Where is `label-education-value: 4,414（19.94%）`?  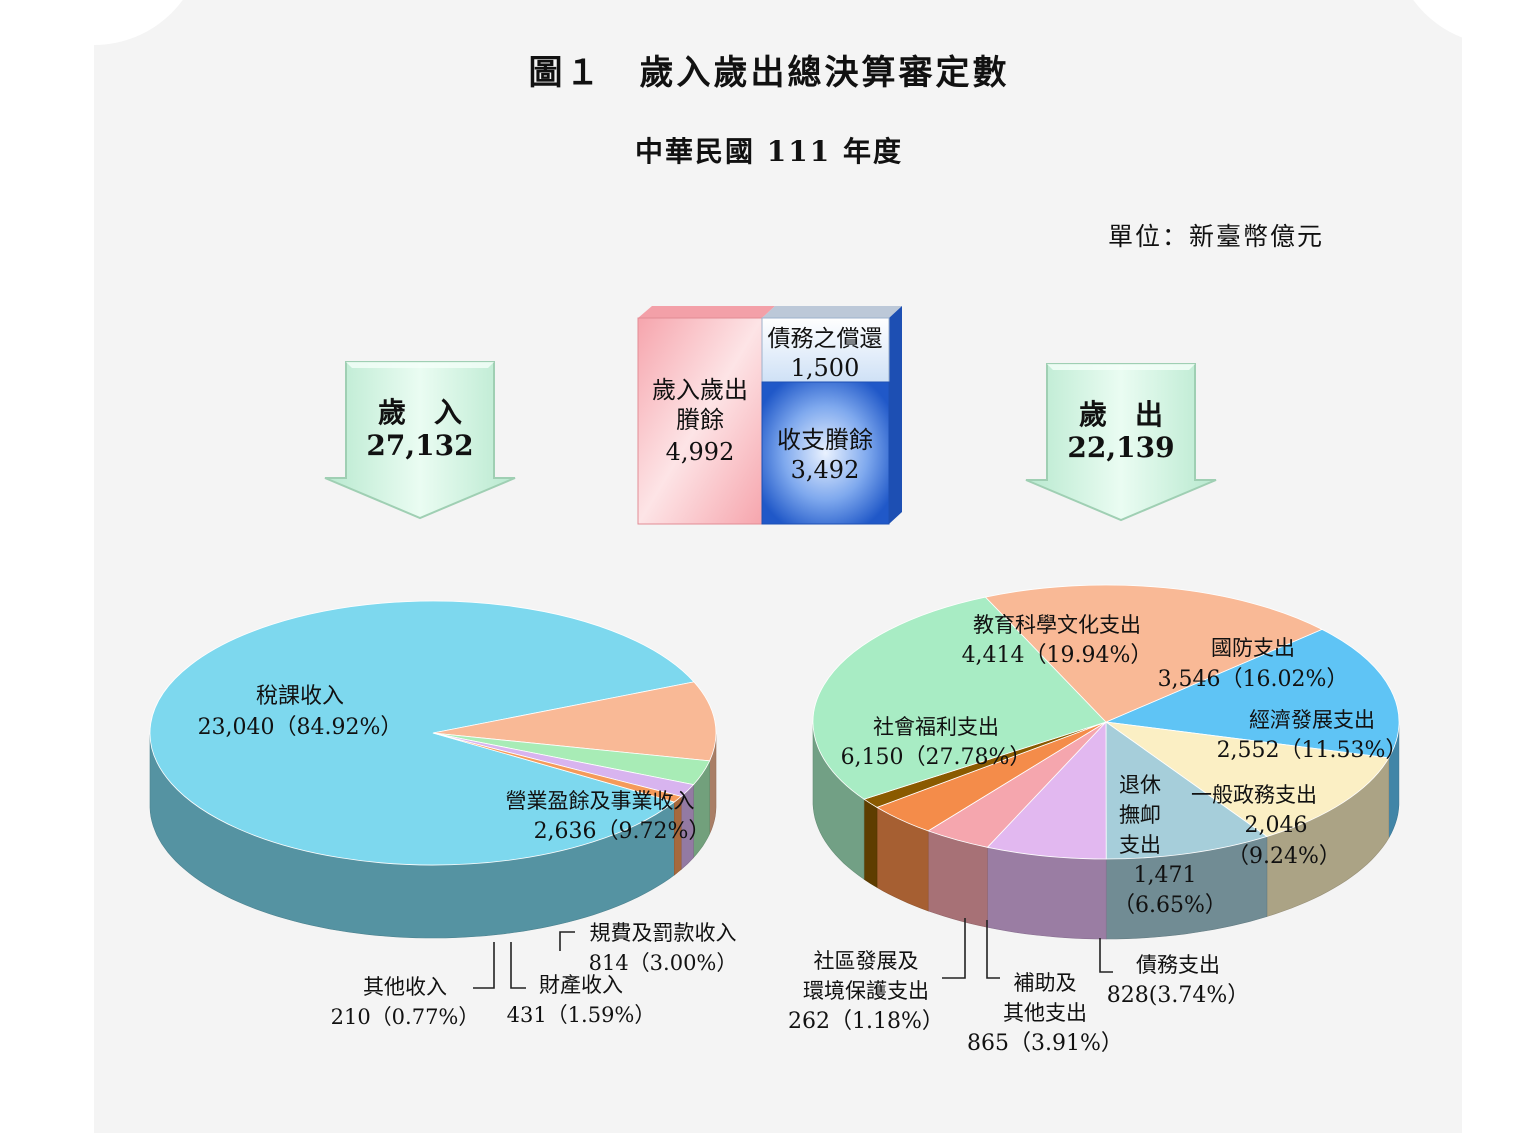 label-education-value: 4,414（19.94%） is located at coordinates (1057, 655).